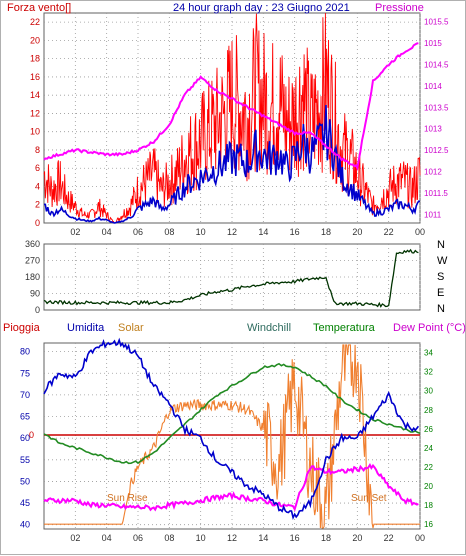 The image size is (466, 556). What do you see at coordinates (25, 525) in the screenshot?
I see `y-left-tick-label: 40` at bounding box center [25, 525].